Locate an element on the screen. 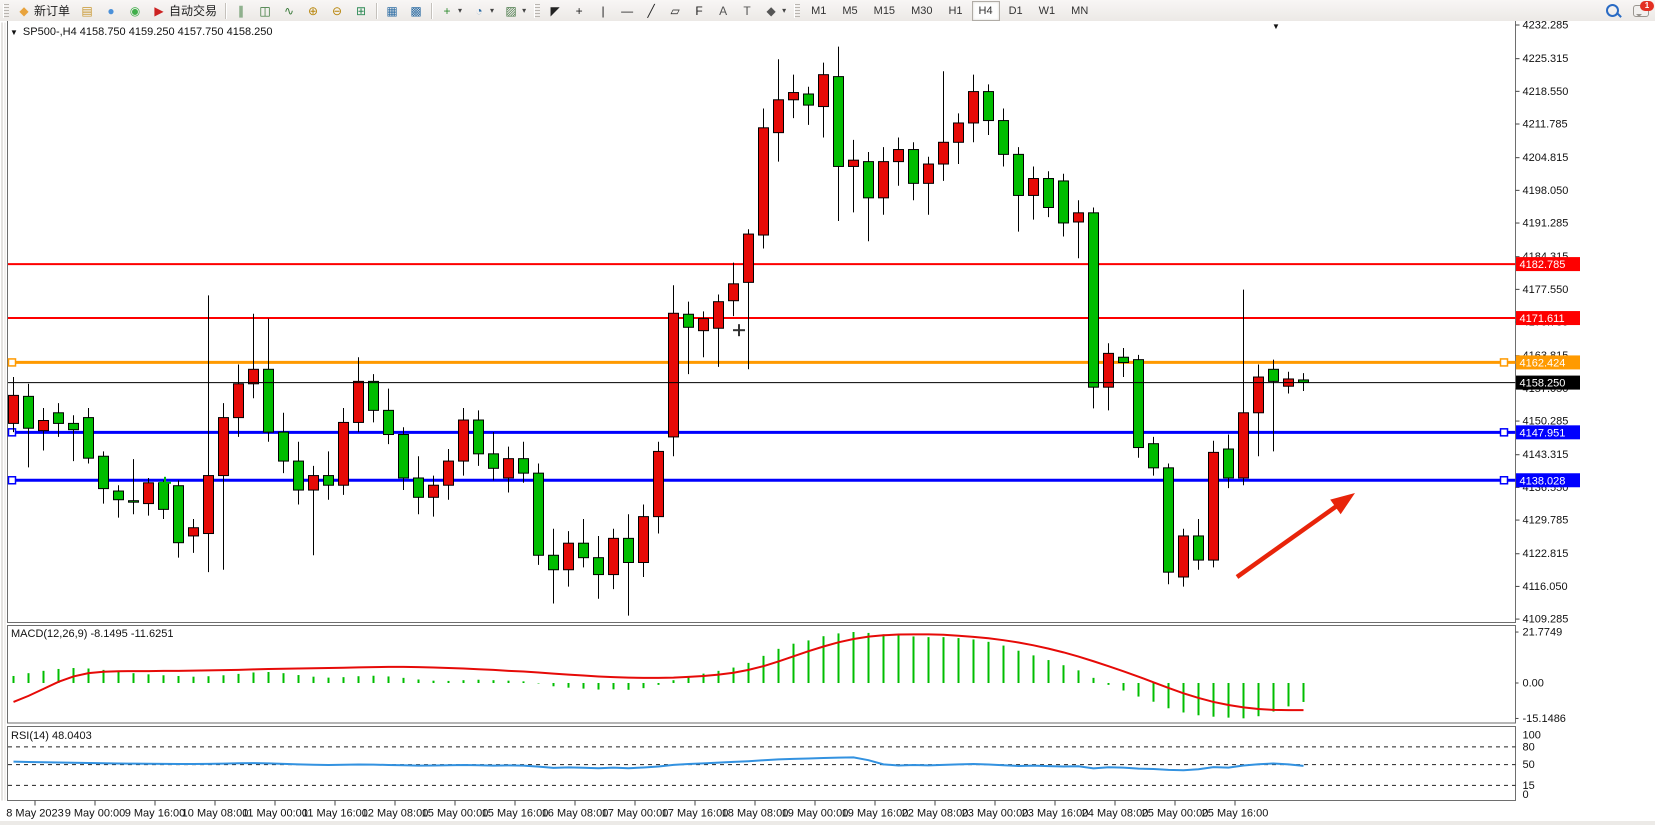  arrows-button: ◆ ▾ is located at coordinates (775, 10).